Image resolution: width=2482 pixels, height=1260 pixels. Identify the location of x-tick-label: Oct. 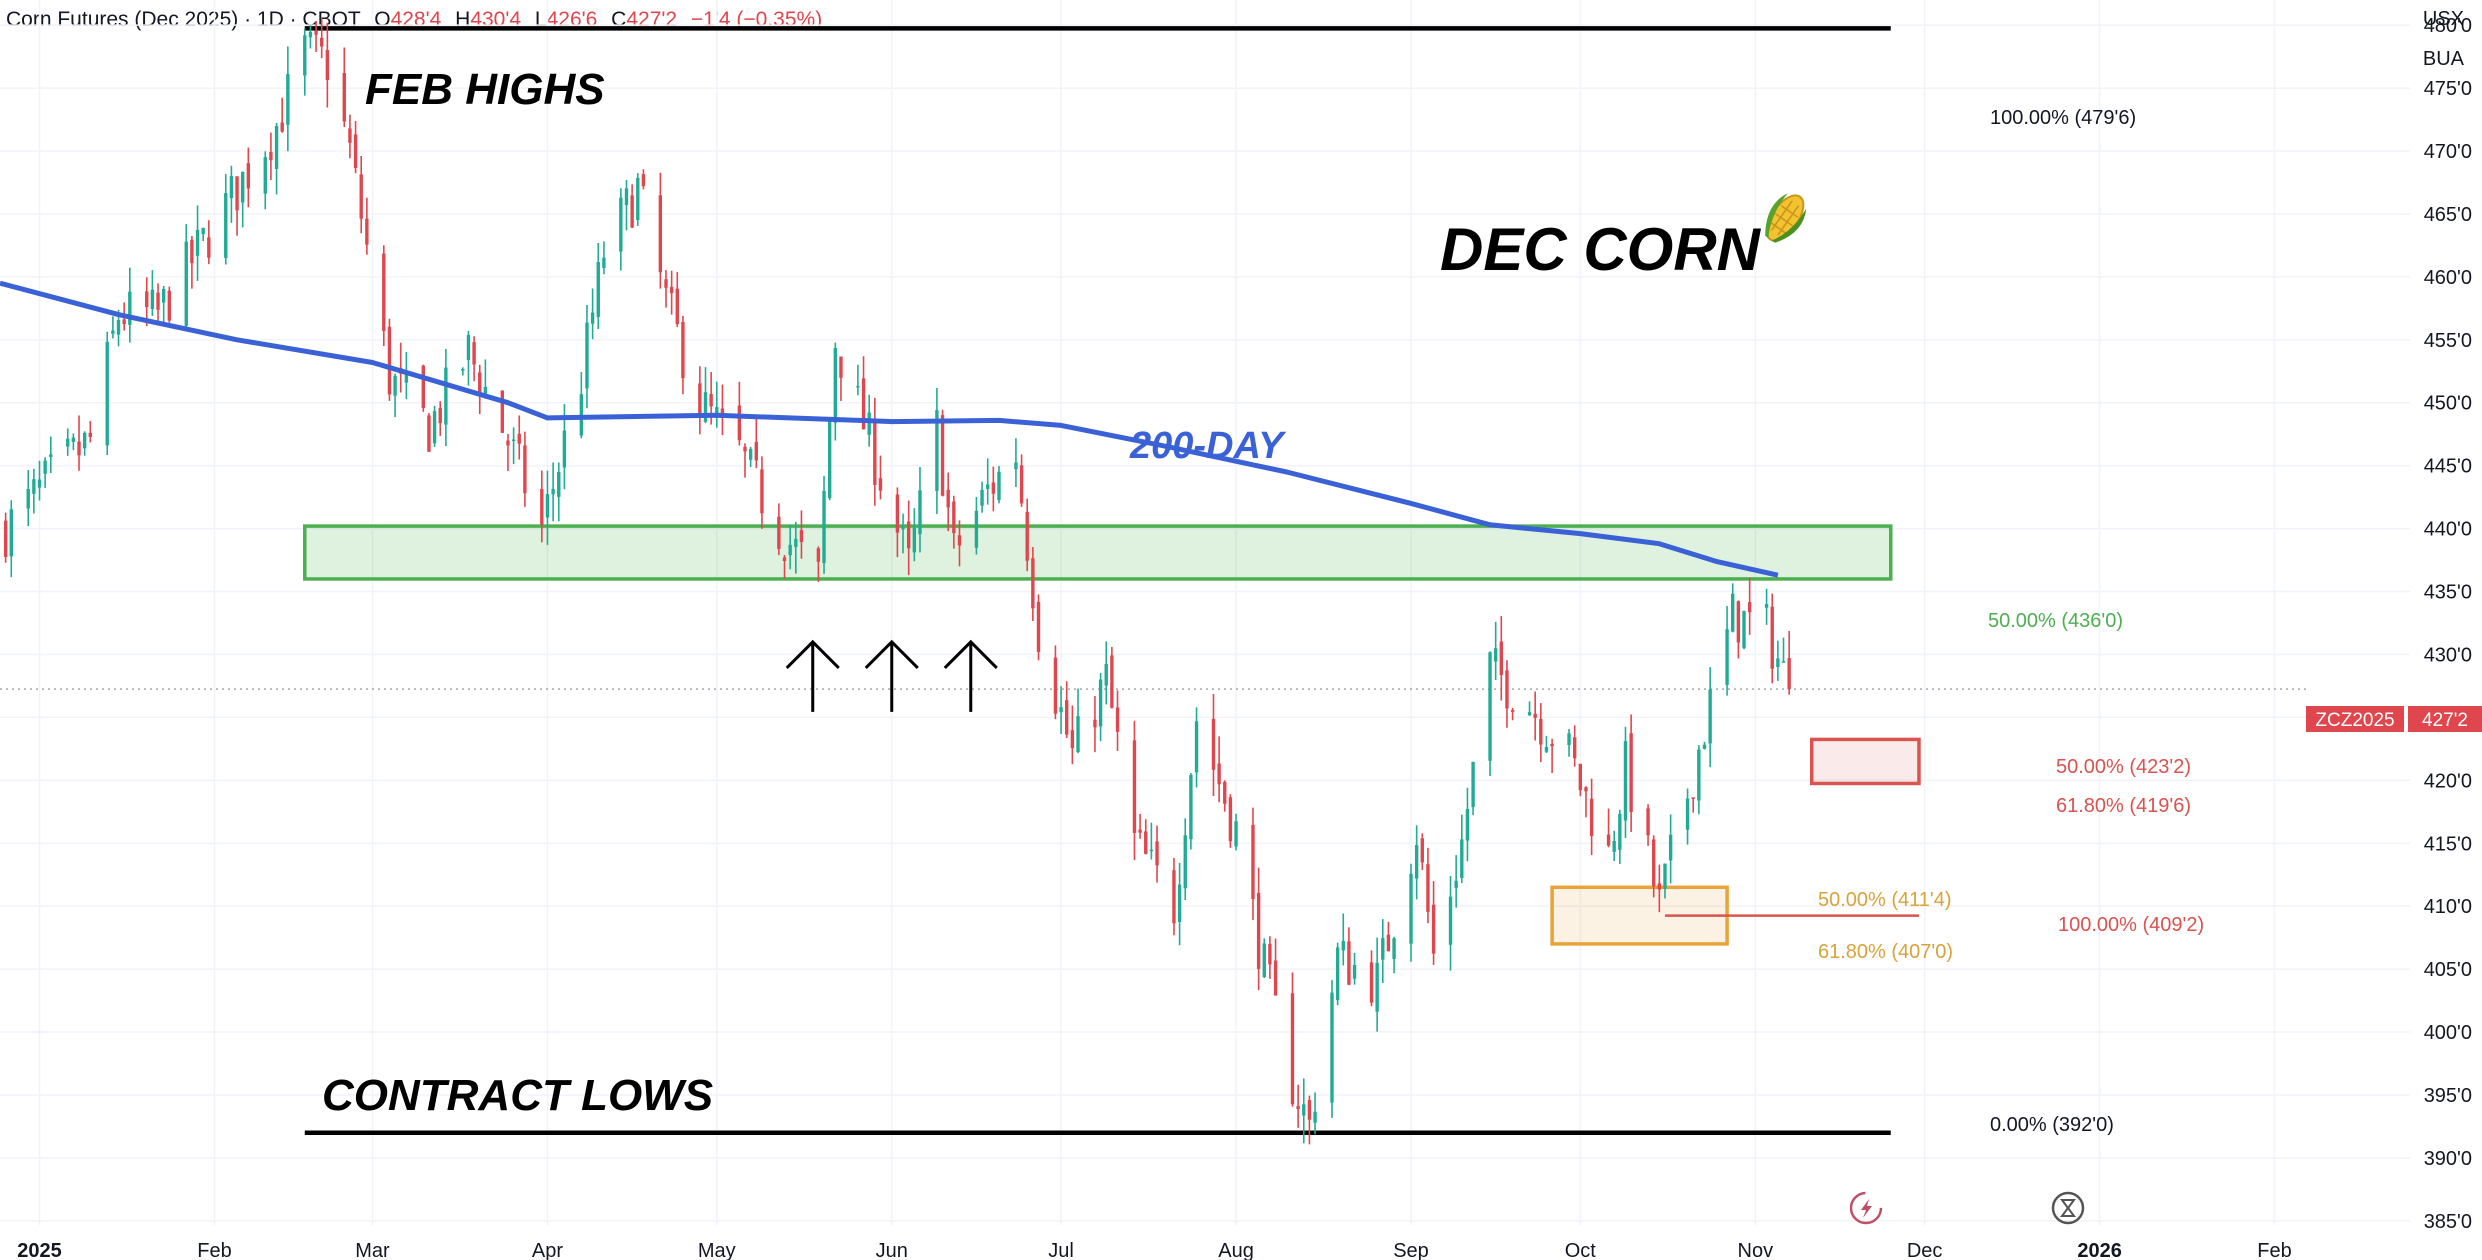
(1581, 1250).